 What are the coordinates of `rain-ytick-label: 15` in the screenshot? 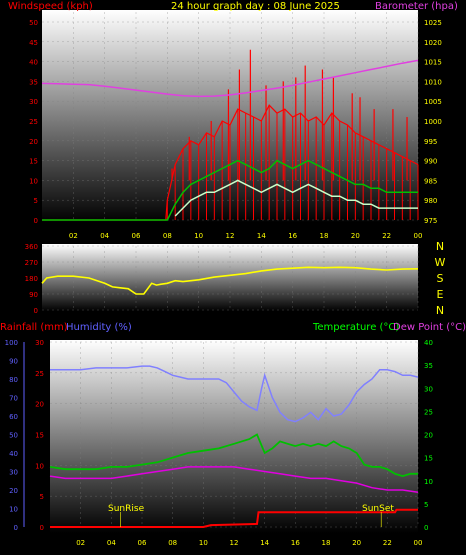 It's located at (39, 436).